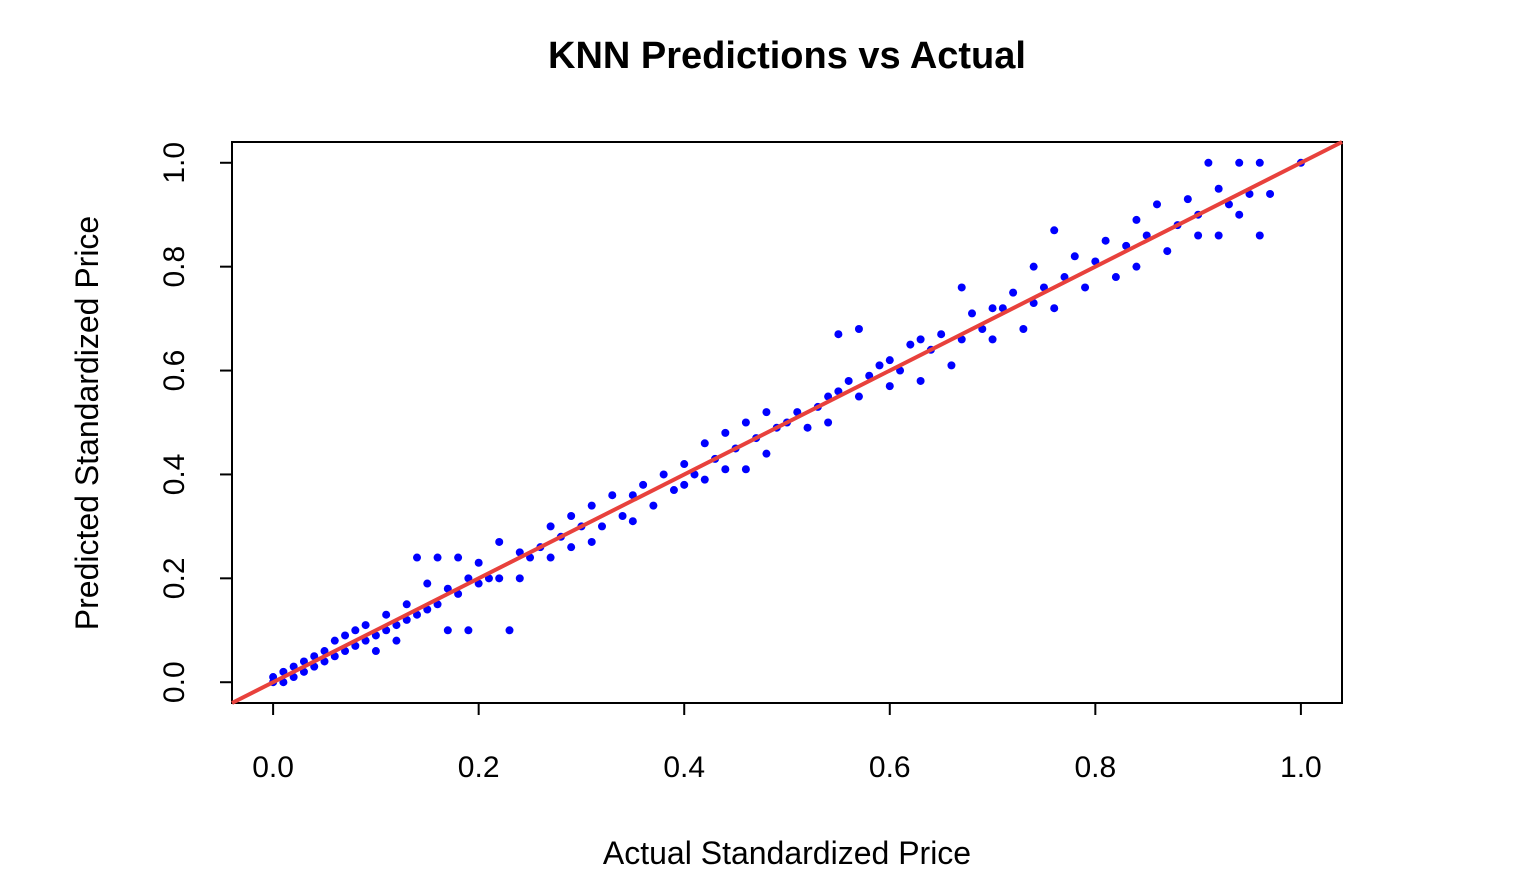  I want to click on y-tick-label: 0.6, so click(174, 371).